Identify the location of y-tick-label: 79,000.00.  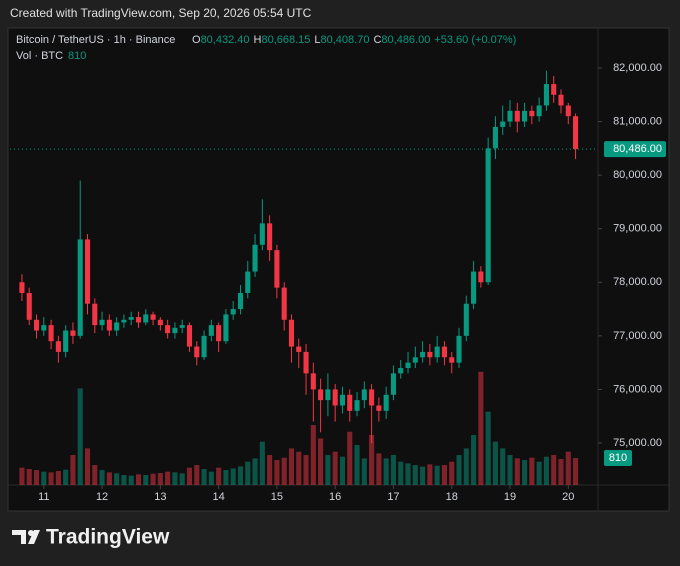
(637, 229).